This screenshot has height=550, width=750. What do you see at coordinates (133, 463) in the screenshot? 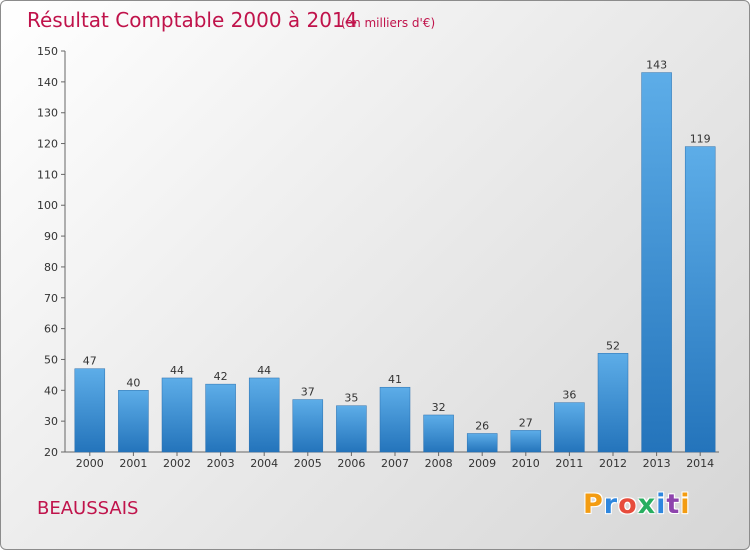
I see `x-tick-label-2001: 2001` at bounding box center [133, 463].